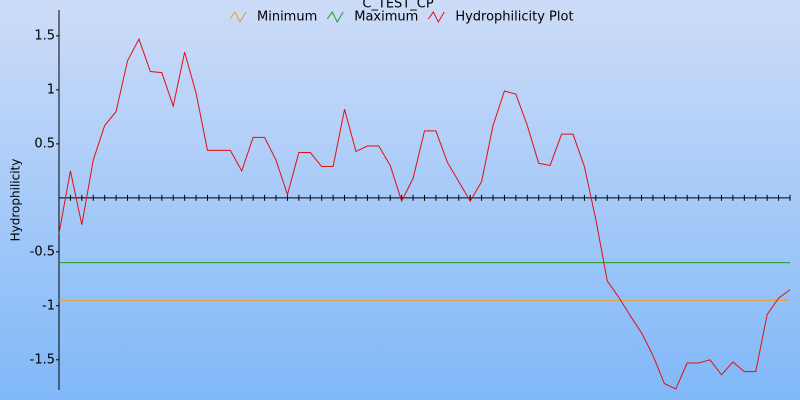  I want to click on chart-title: C_TEST_CP, so click(398, 6).